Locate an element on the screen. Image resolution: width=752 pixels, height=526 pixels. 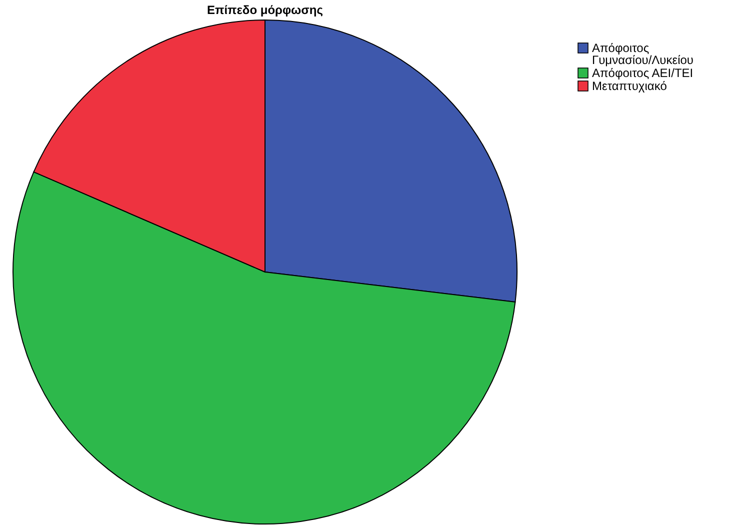
legend-label: Μεταπτυχιακό is located at coordinates (630, 86).